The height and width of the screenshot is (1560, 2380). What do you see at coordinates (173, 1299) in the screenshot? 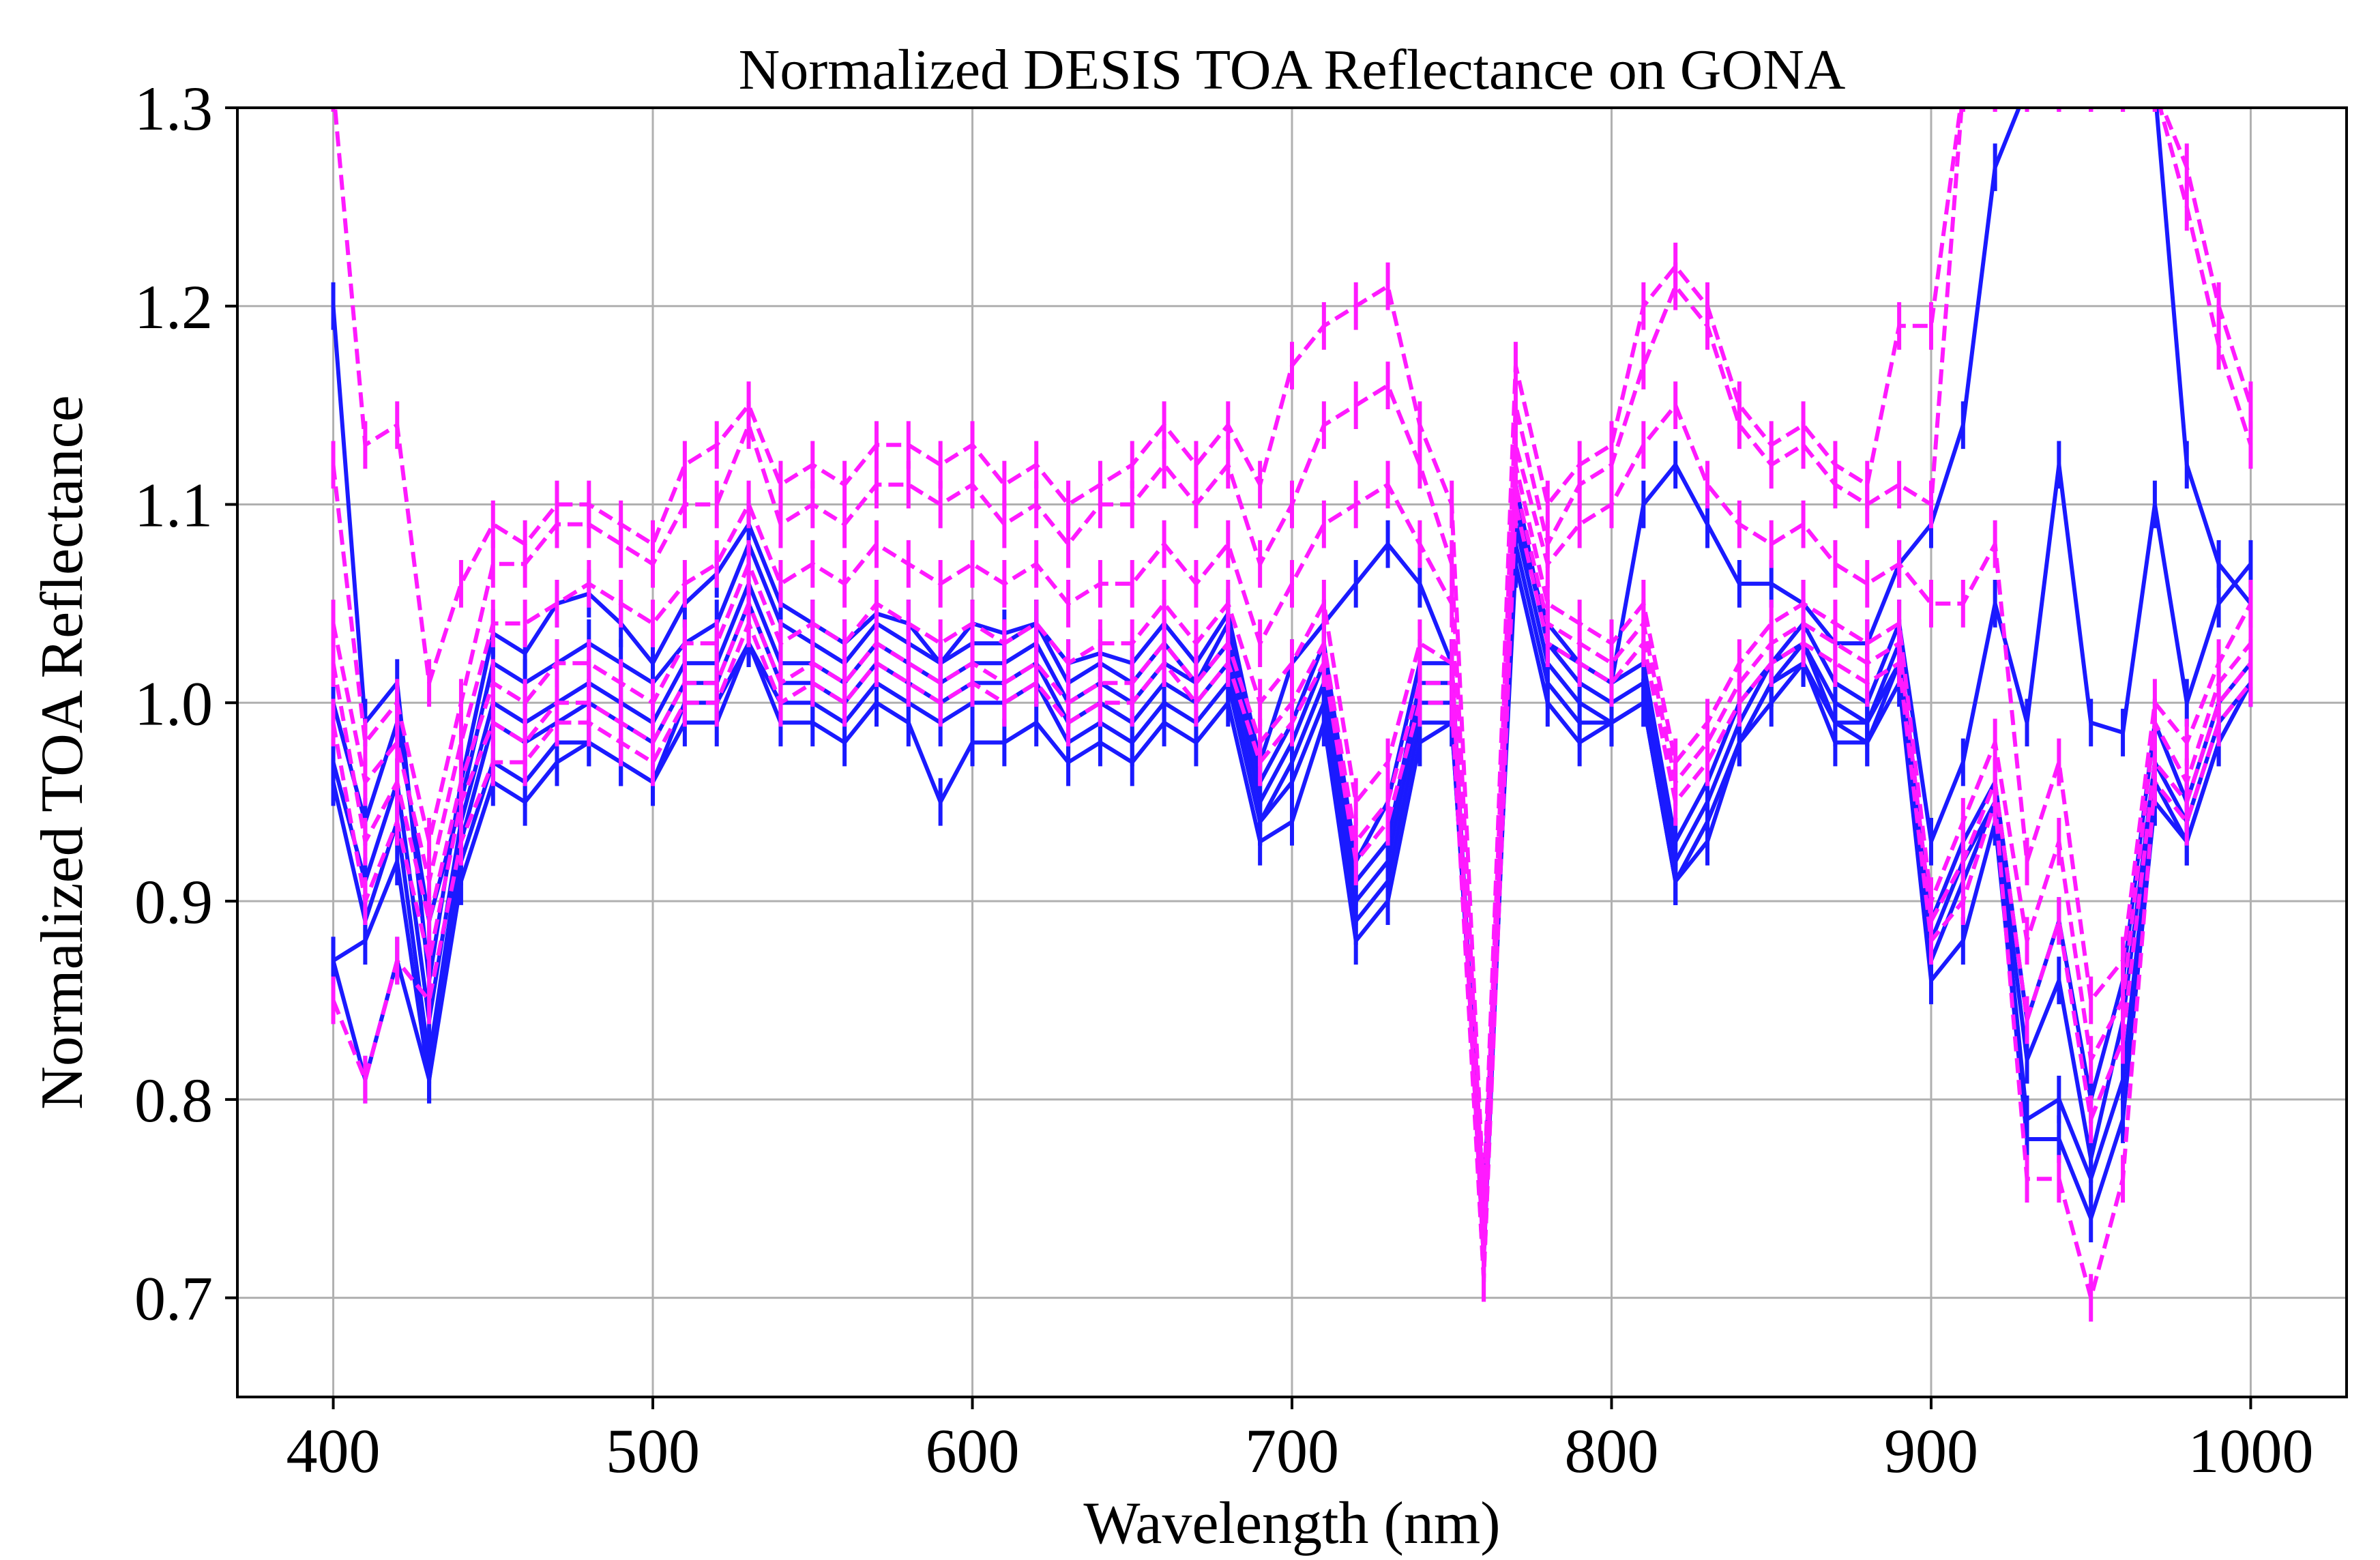
I see `y-tick-label: 0.7` at bounding box center [173, 1299].